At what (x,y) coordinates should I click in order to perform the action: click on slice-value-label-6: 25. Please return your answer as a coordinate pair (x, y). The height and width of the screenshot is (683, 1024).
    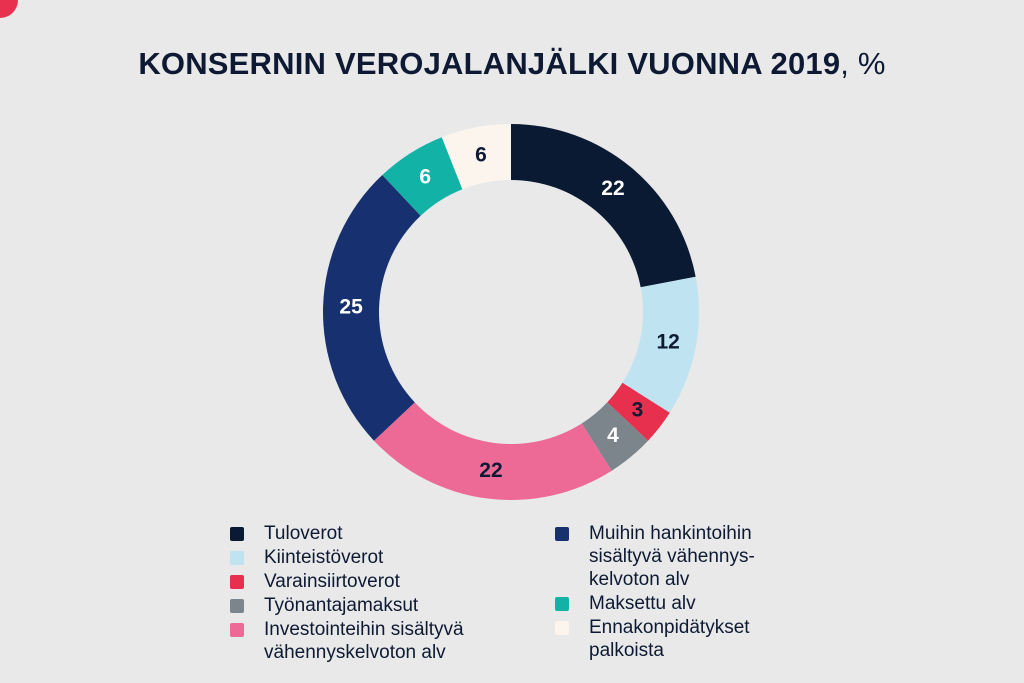
    Looking at the image, I should click on (351, 306).